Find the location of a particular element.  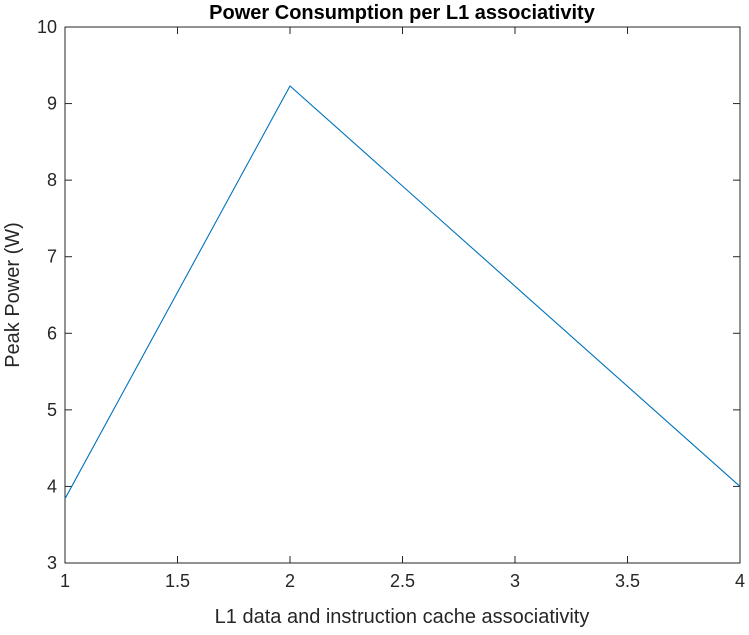

x-tick-label: 2 is located at coordinates (290, 581).